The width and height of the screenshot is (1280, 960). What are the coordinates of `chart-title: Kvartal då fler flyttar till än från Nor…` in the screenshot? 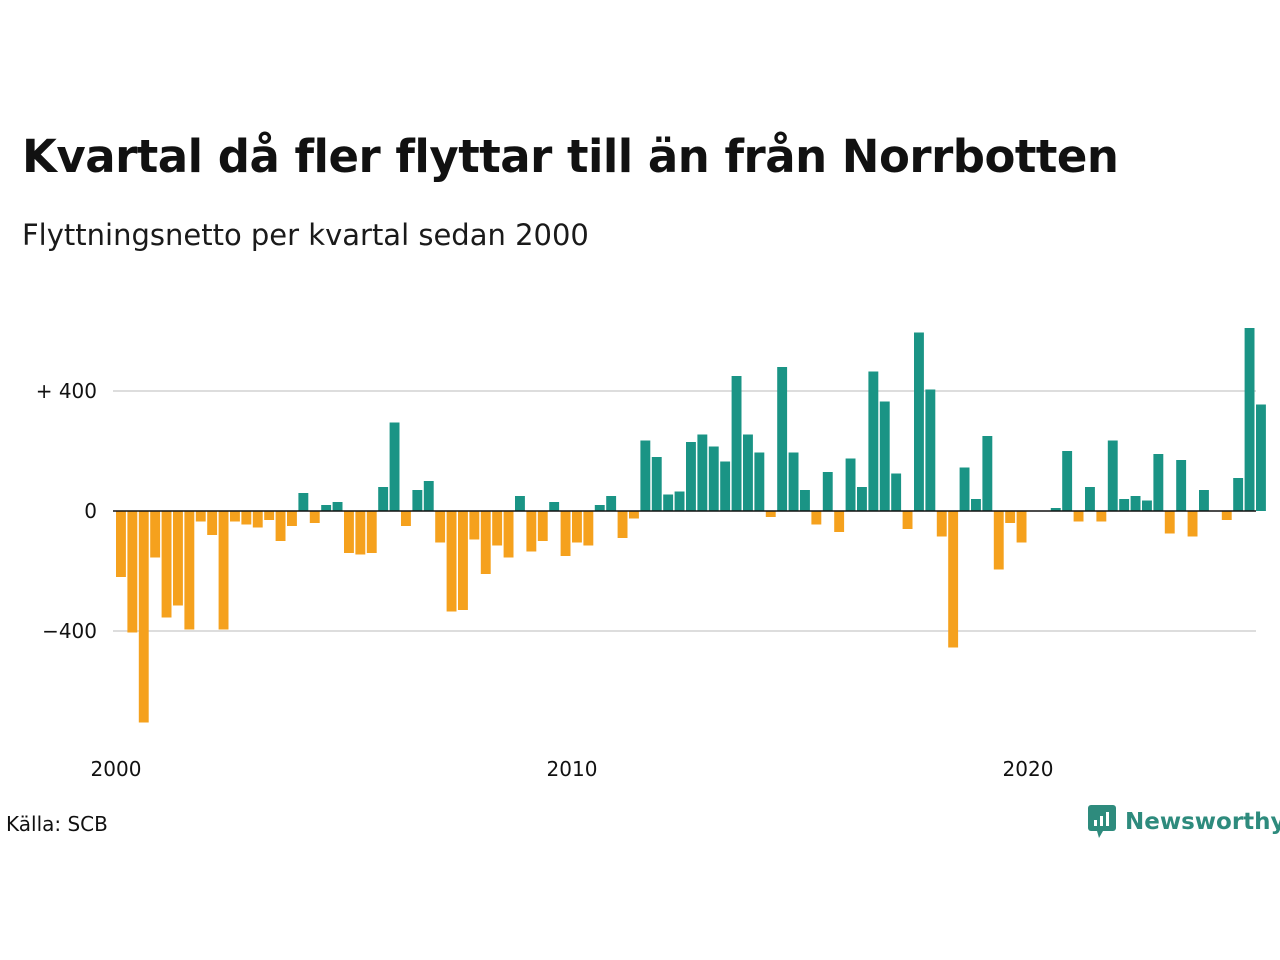 It's located at (570, 156).